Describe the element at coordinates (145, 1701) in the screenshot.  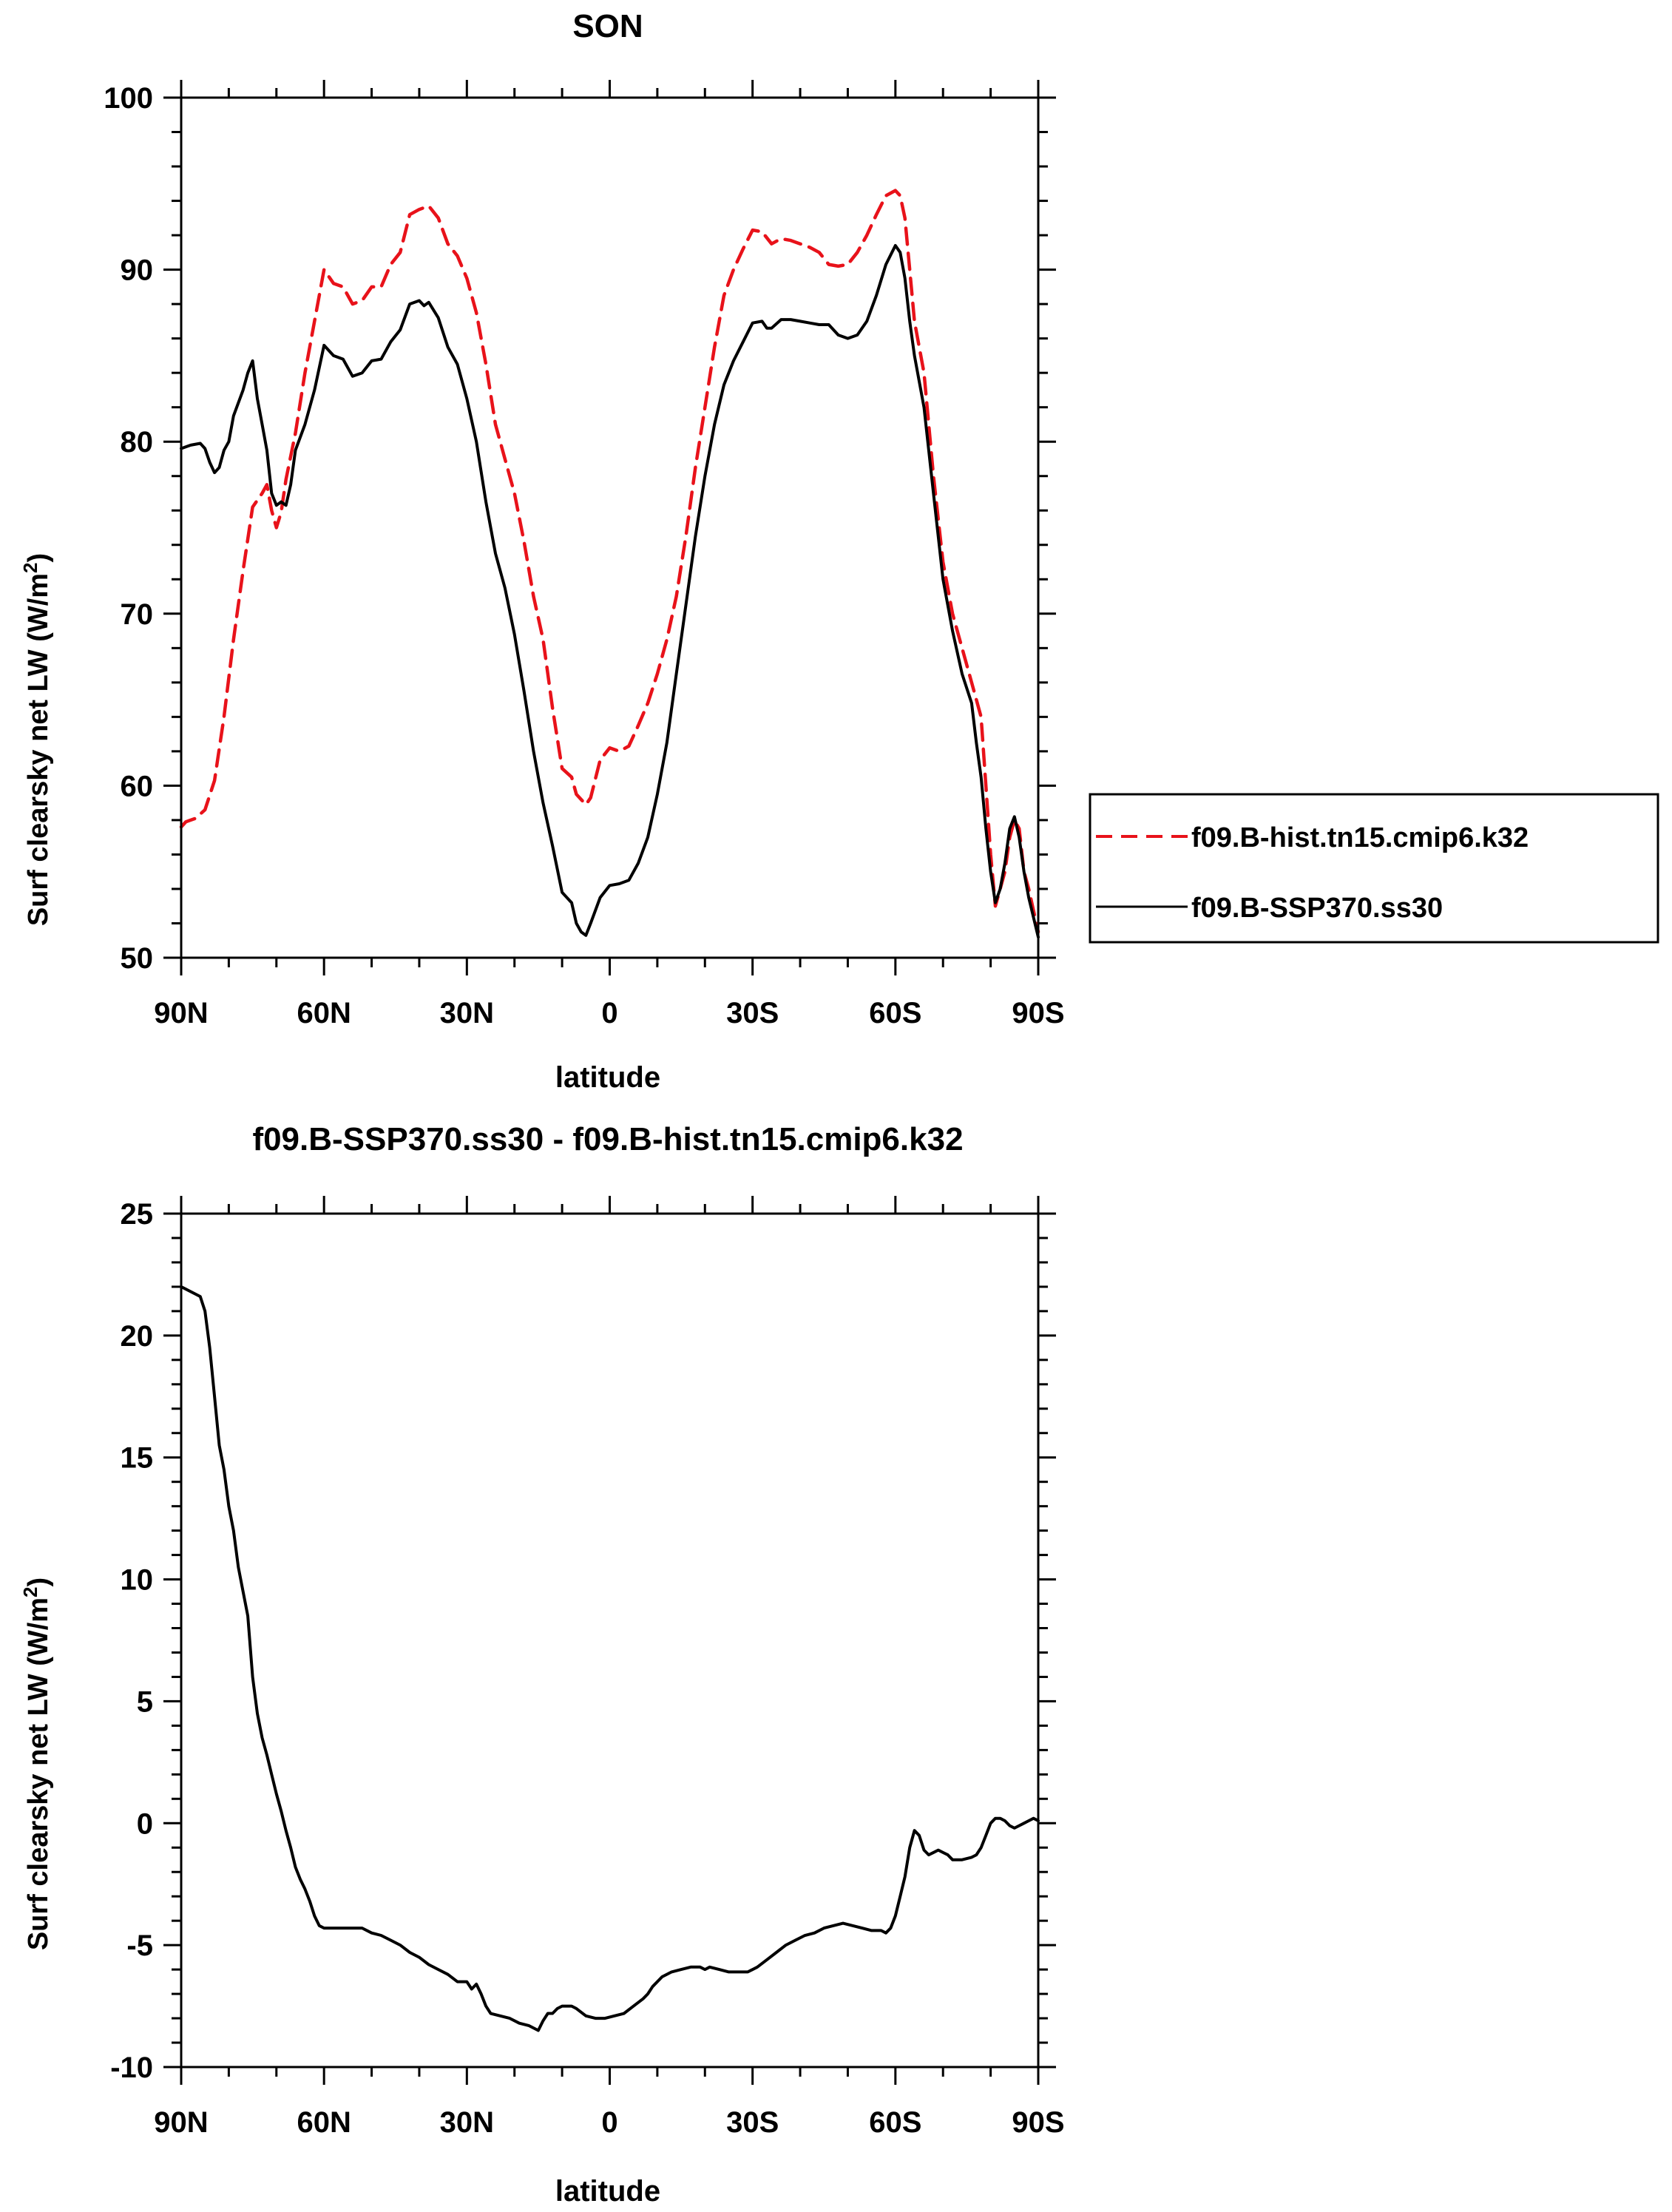
I see `bottom-y-tick-label: 5` at that location.